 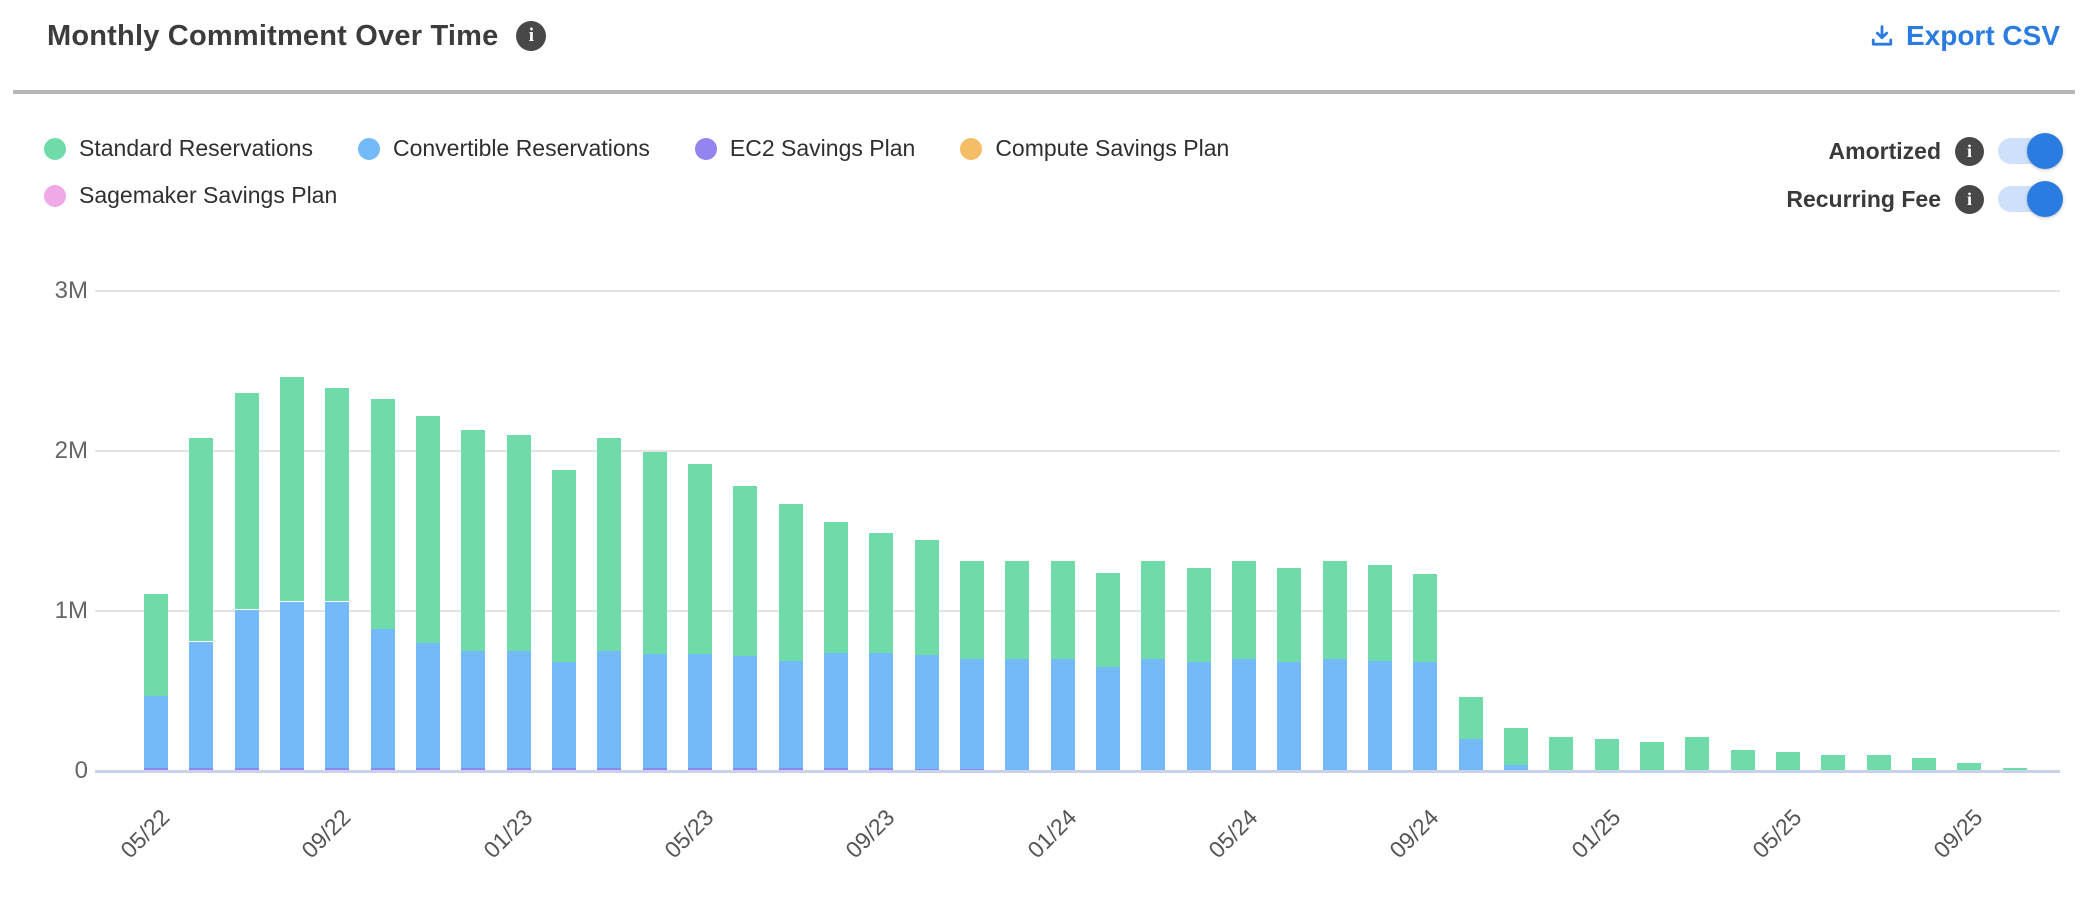 I want to click on recurring-fee-toggle, so click(x=2030, y=199).